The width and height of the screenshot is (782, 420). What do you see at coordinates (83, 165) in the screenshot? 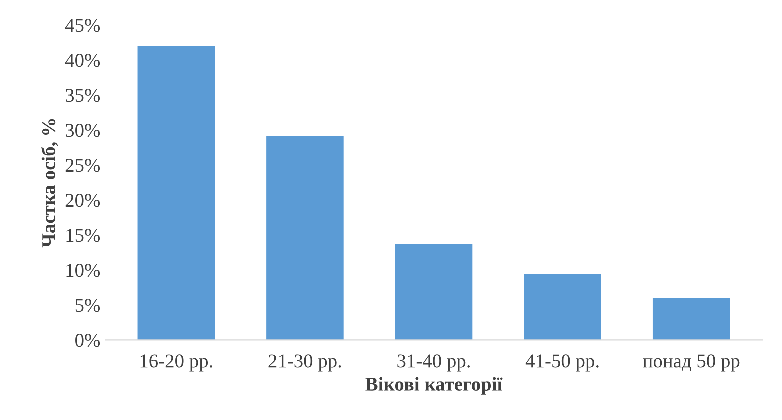
I see `y-tick-label: 25%` at bounding box center [83, 165].